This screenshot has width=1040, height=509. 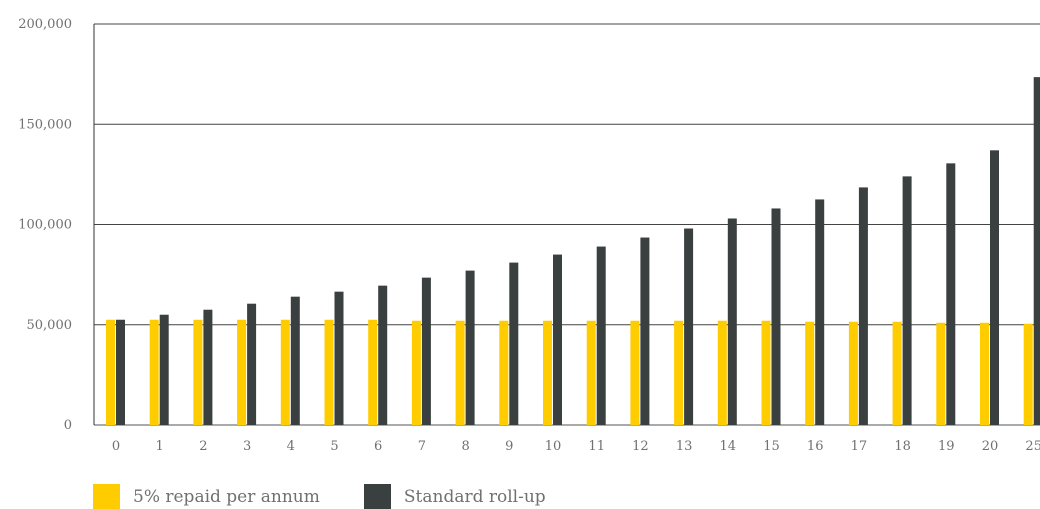 What do you see at coordinates (45, 24) in the screenshot?
I see `y-tick-label: 200,000` at bounding box center [45, 24].